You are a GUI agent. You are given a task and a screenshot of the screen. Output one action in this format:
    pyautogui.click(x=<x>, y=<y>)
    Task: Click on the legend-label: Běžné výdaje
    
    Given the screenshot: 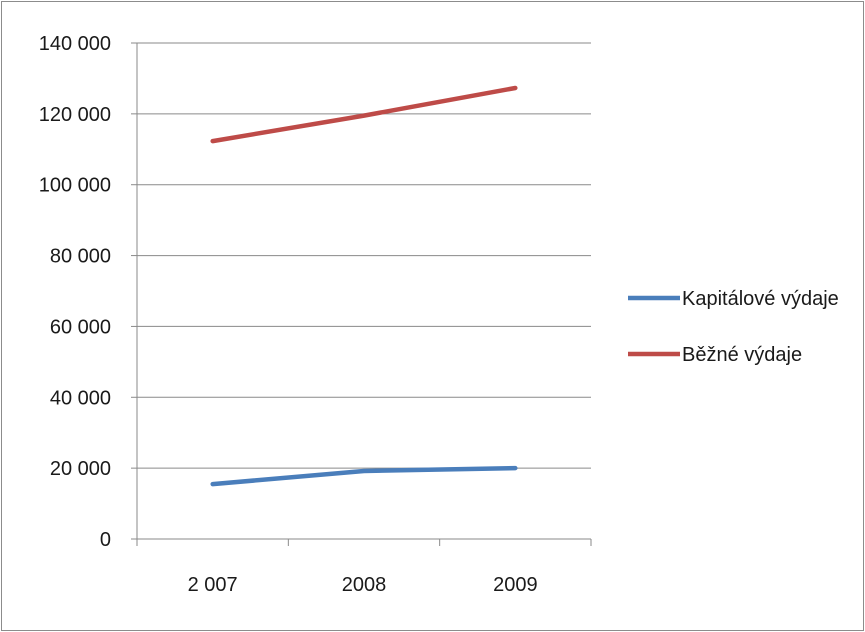 What is the action you would take?
    pyautogui.click(x=742, y=355)
    